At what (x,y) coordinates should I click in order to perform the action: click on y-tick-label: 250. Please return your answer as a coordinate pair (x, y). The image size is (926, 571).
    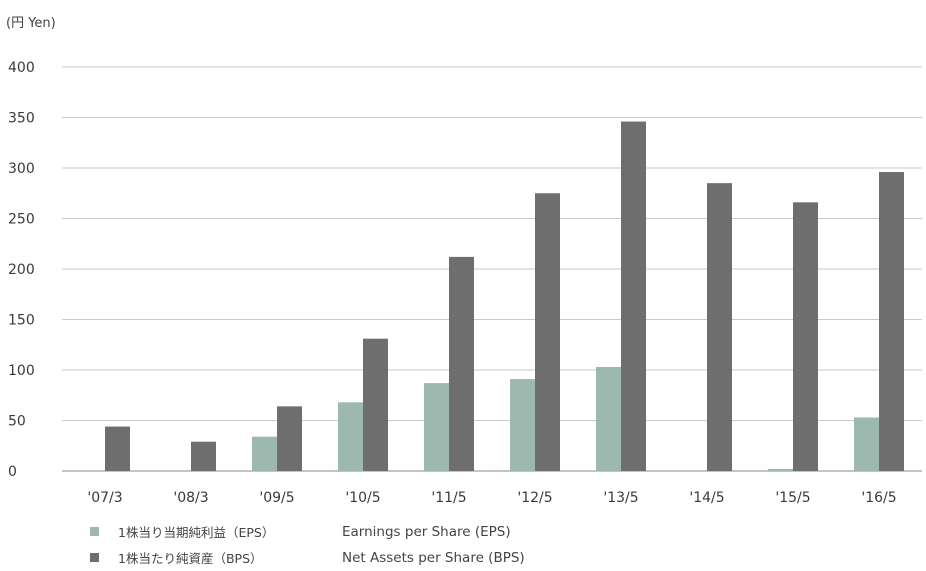
    Looking at the image, I should click on (21, 220).